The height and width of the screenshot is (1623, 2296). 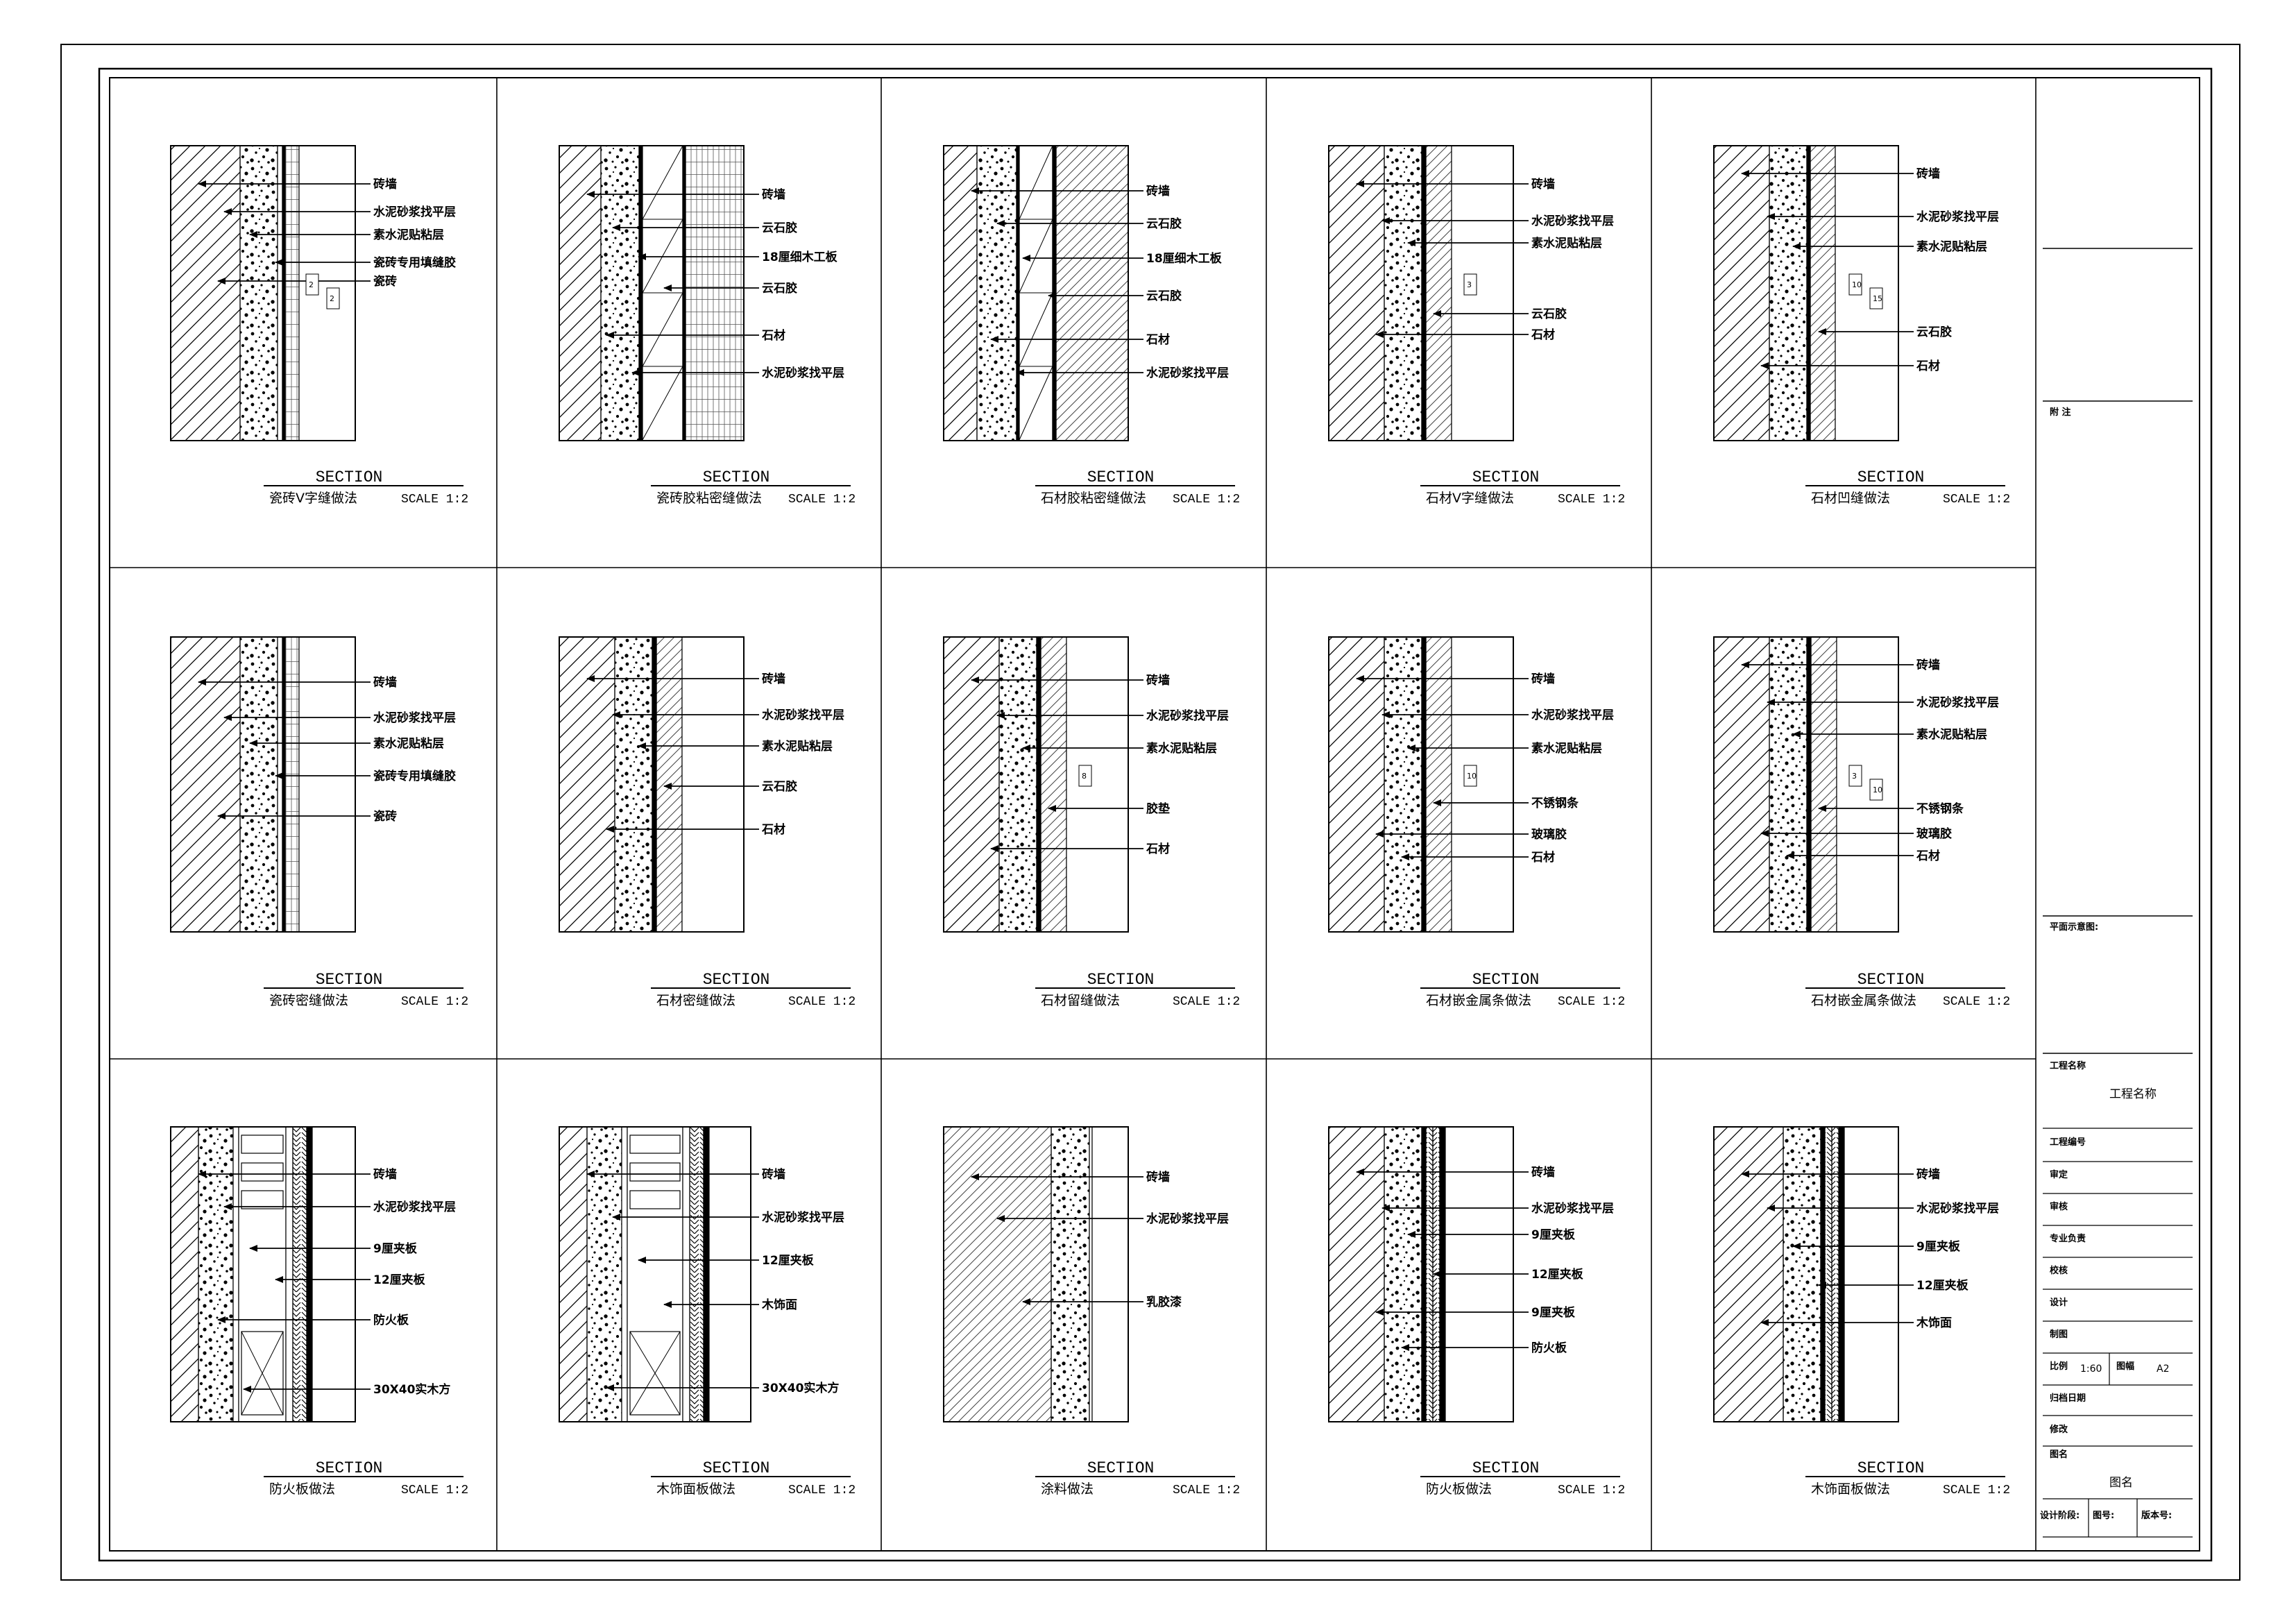 What do you see at coordinates (788, 1260) in the screenshot?
I see `callout-label: 12厘夹板` at bounding box center [788, 1260].